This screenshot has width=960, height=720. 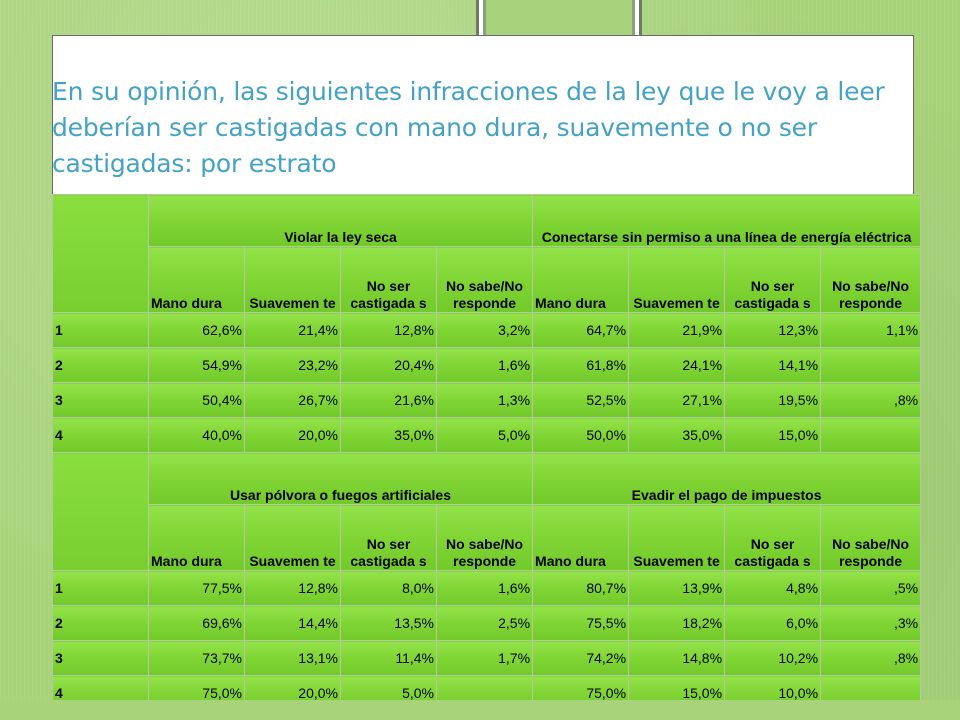 I want to click on value-cell: ,5%, so click(x=871, y=588).